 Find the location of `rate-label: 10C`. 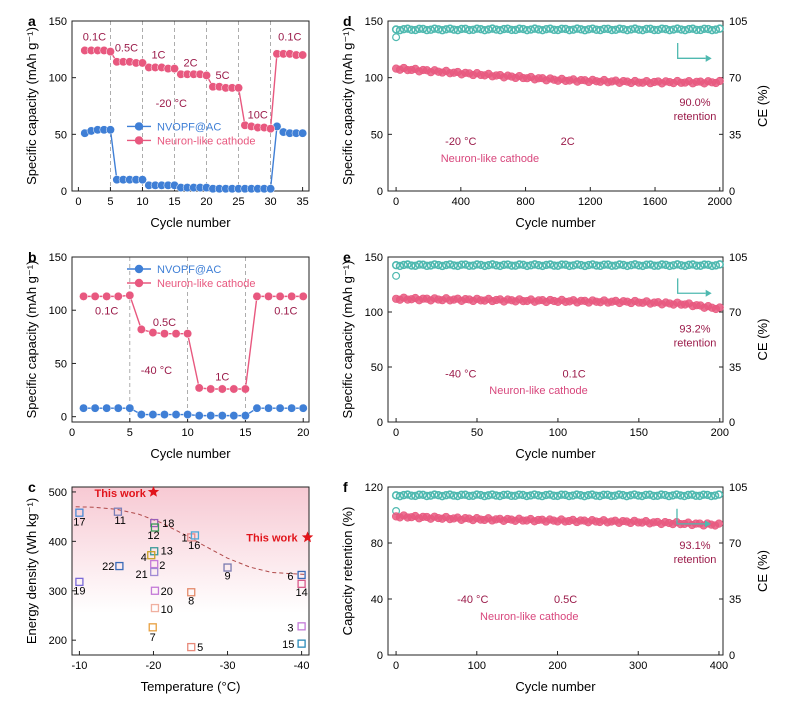

rate-label: 10C is located at coordinates (258, 115).